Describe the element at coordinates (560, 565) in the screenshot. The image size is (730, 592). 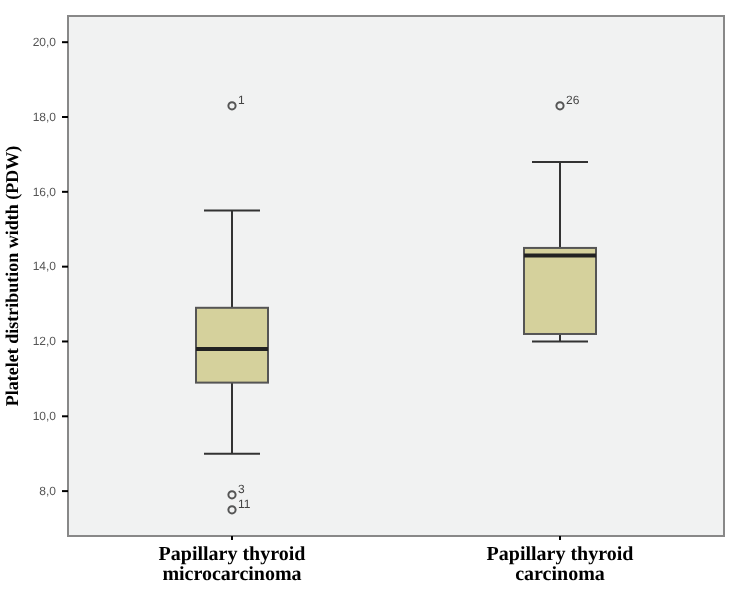
I see `x-tick-label: Papillary thyroid carcinoma` at that location.